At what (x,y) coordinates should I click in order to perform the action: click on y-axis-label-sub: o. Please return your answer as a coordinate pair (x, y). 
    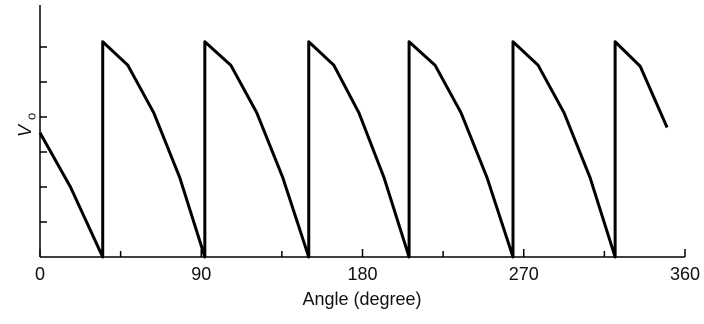
    Looking at the image, I should click on (30, 116).